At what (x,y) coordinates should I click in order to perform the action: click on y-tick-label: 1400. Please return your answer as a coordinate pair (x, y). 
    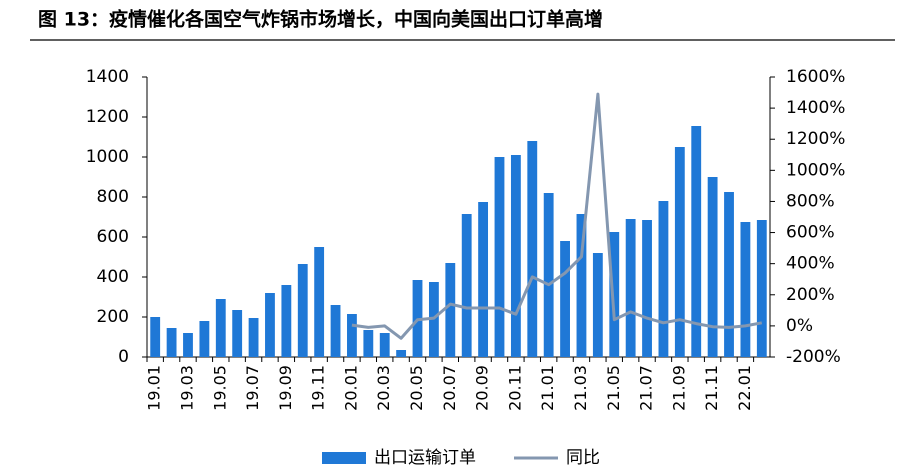
    Looking at the image, I should click on (107, 77).